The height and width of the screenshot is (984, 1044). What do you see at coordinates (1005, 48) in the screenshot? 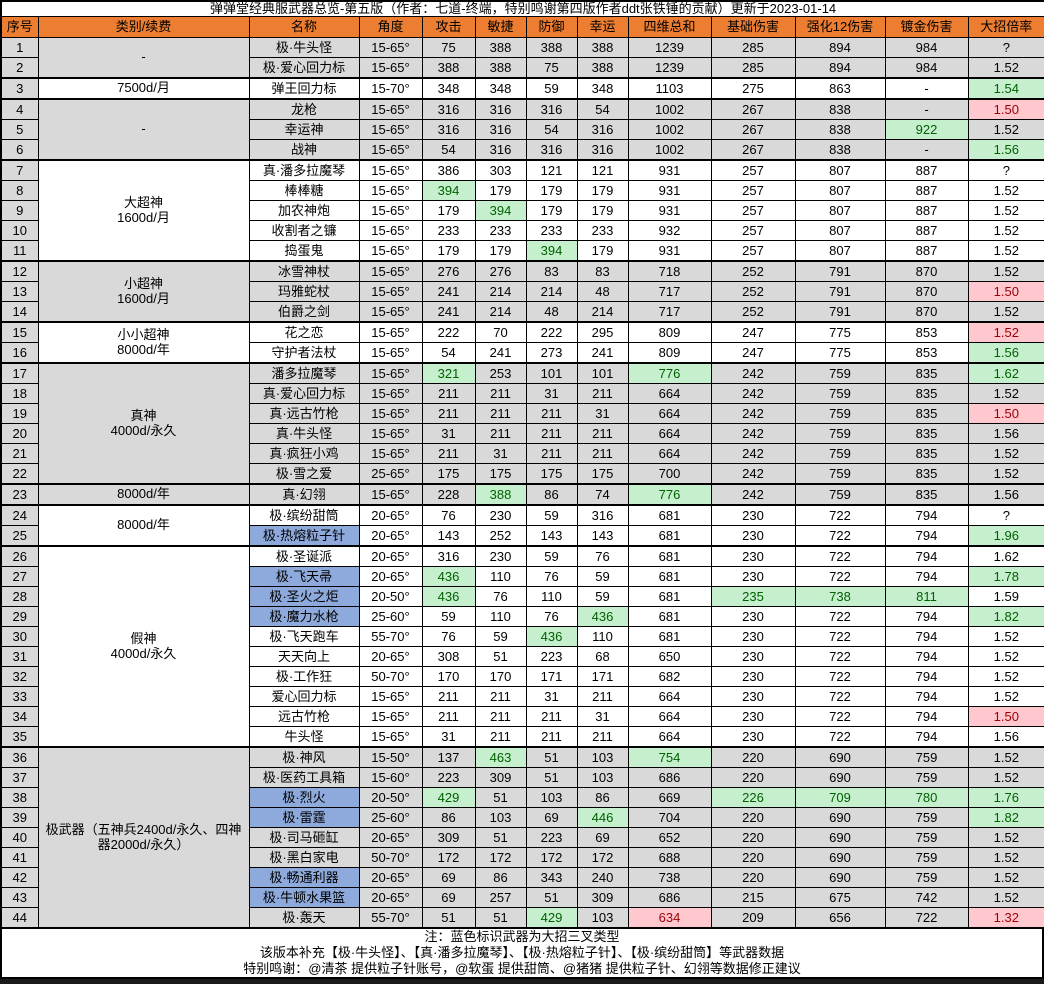
I see `cell-ult-multiplier: ?` at bounding box center [1005, 48].